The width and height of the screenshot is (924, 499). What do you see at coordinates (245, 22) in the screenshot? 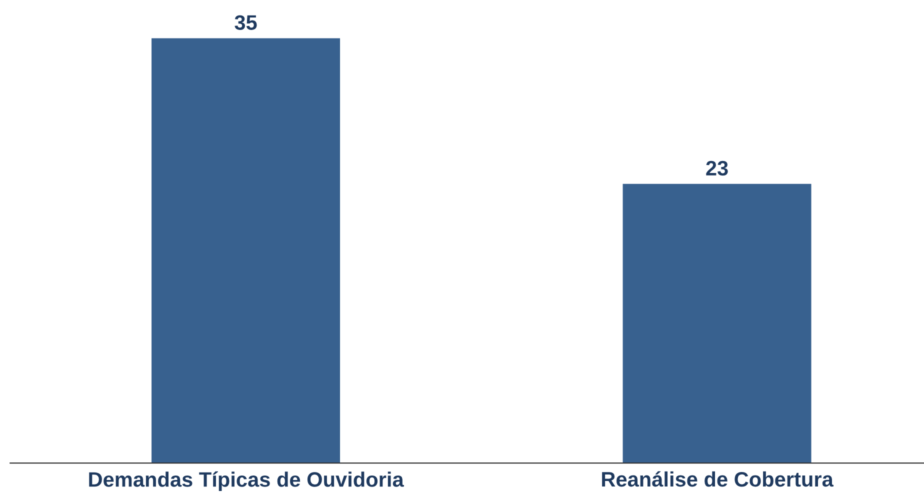
I see `data-label: 35` at bounding box center [245, 22].